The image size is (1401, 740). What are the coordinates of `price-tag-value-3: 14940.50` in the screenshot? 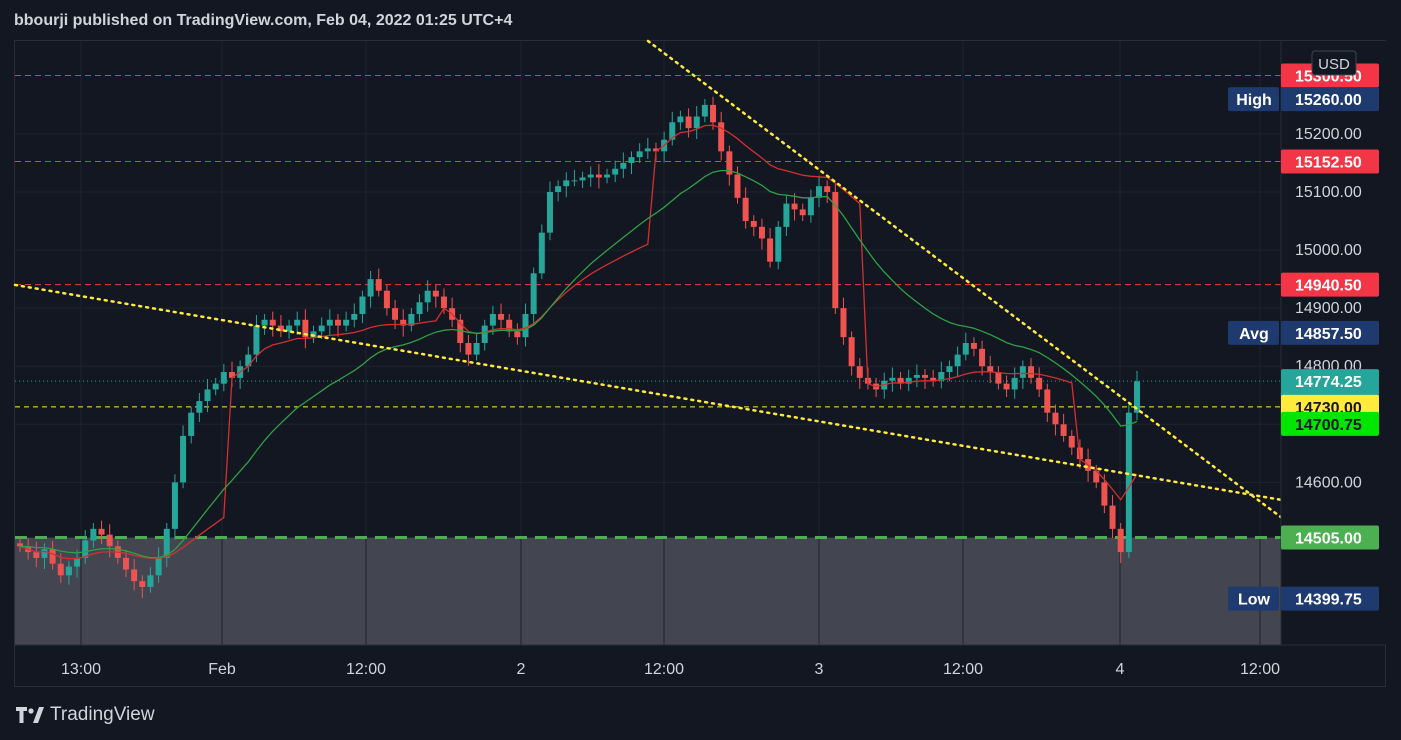 It's located at (1328, 286).